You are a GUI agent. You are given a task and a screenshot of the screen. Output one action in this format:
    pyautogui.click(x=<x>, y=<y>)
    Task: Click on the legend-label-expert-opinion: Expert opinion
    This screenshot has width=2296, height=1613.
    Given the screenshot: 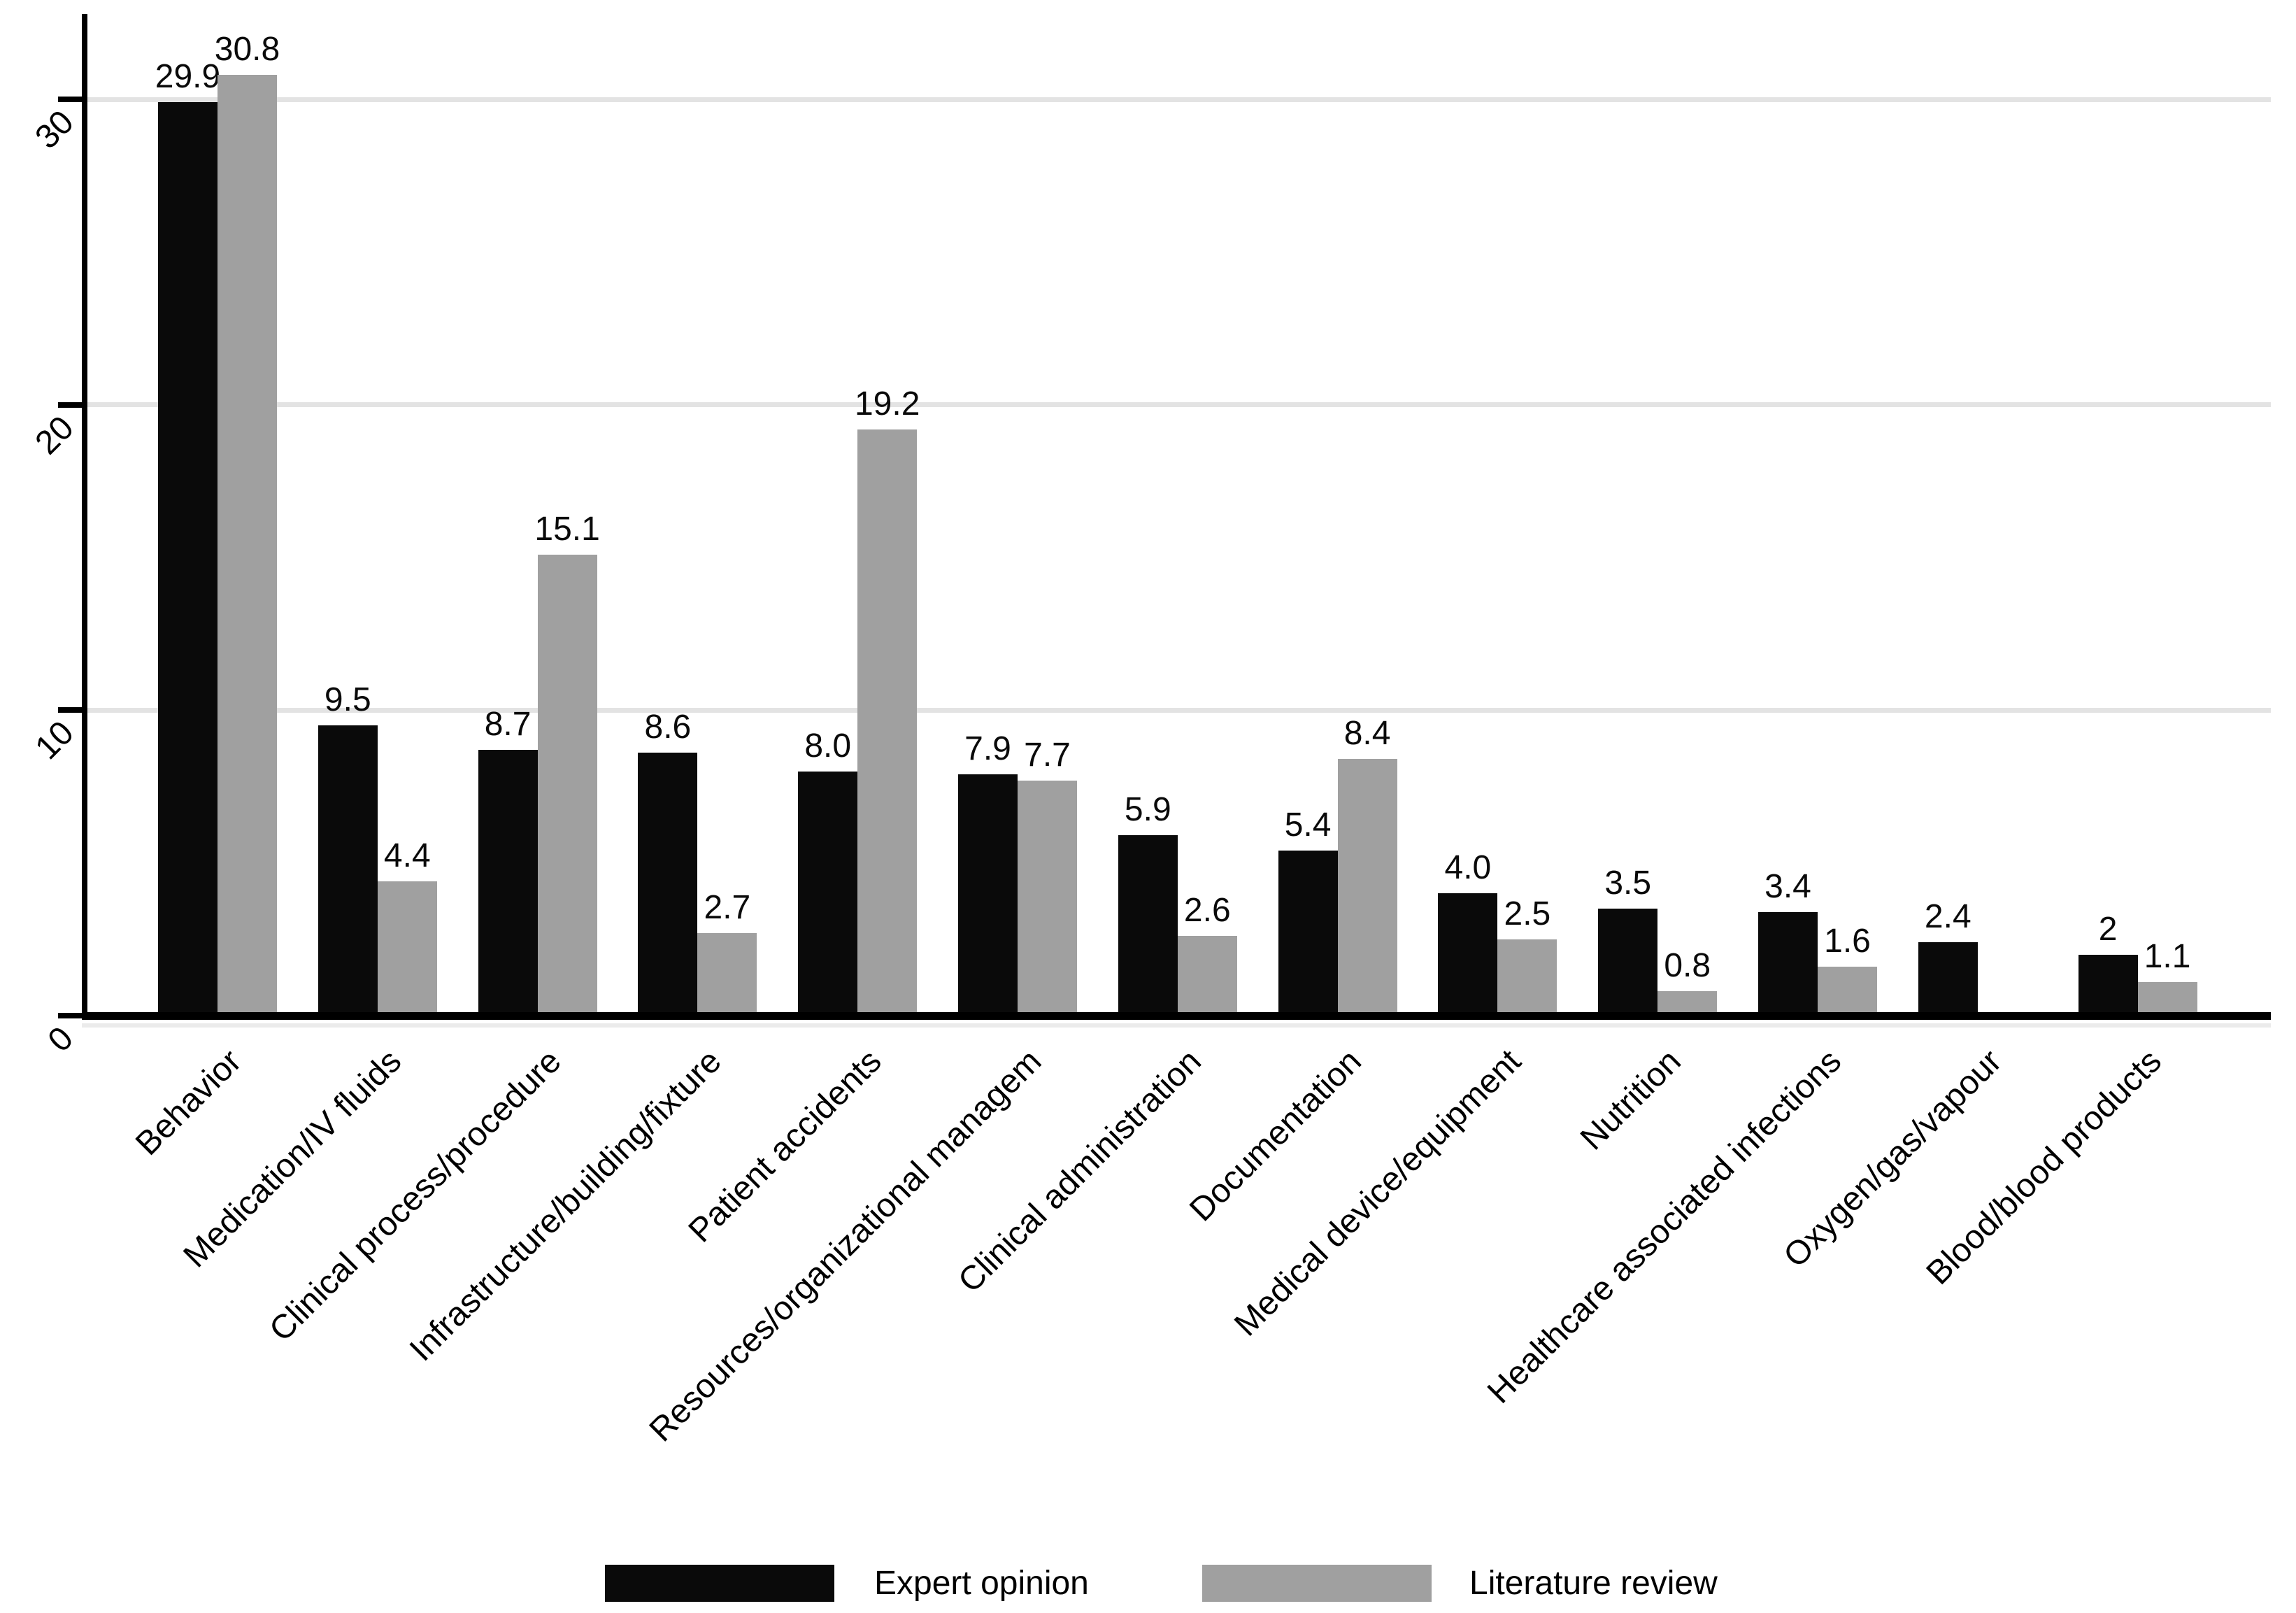 What is the action you would take?
    pyautogui.click(x=981, y=1583)
    